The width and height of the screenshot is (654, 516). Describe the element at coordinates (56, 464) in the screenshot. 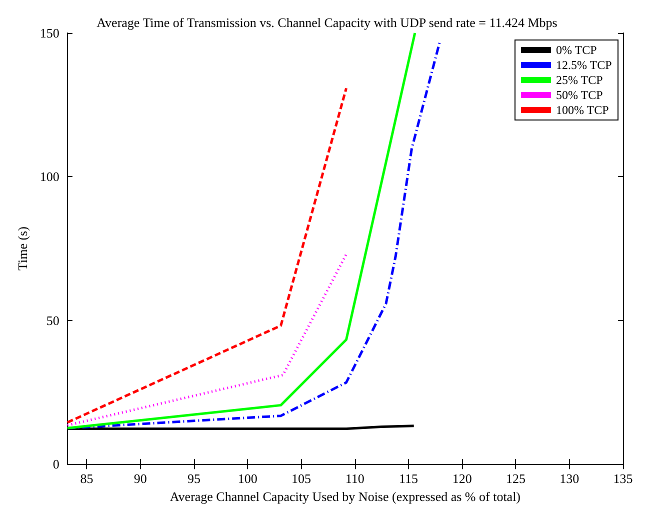

I see `y-tick-label: 0` at that location.